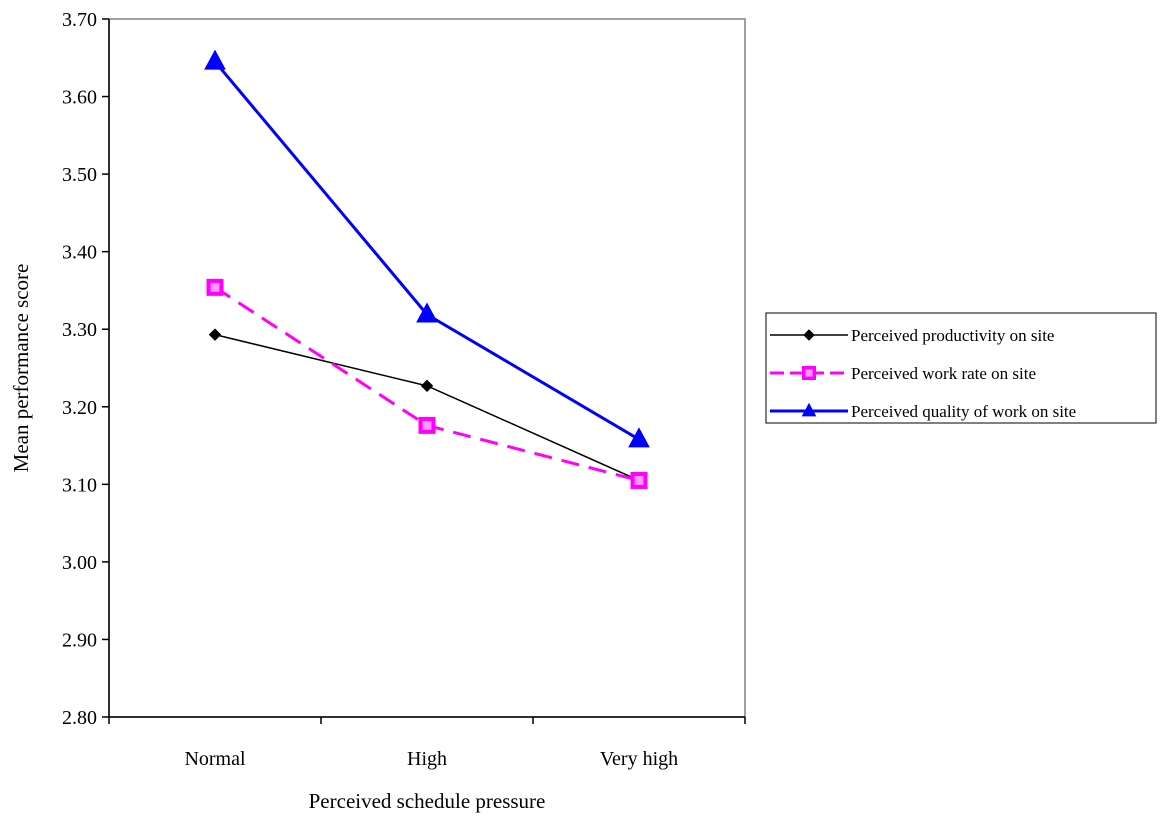 This screenshot has height=821, width=1162. Describe the element at coordinates (427, 801) in the screenshot. I see `x-axis-title: Perceived schedule pressure` at that location.